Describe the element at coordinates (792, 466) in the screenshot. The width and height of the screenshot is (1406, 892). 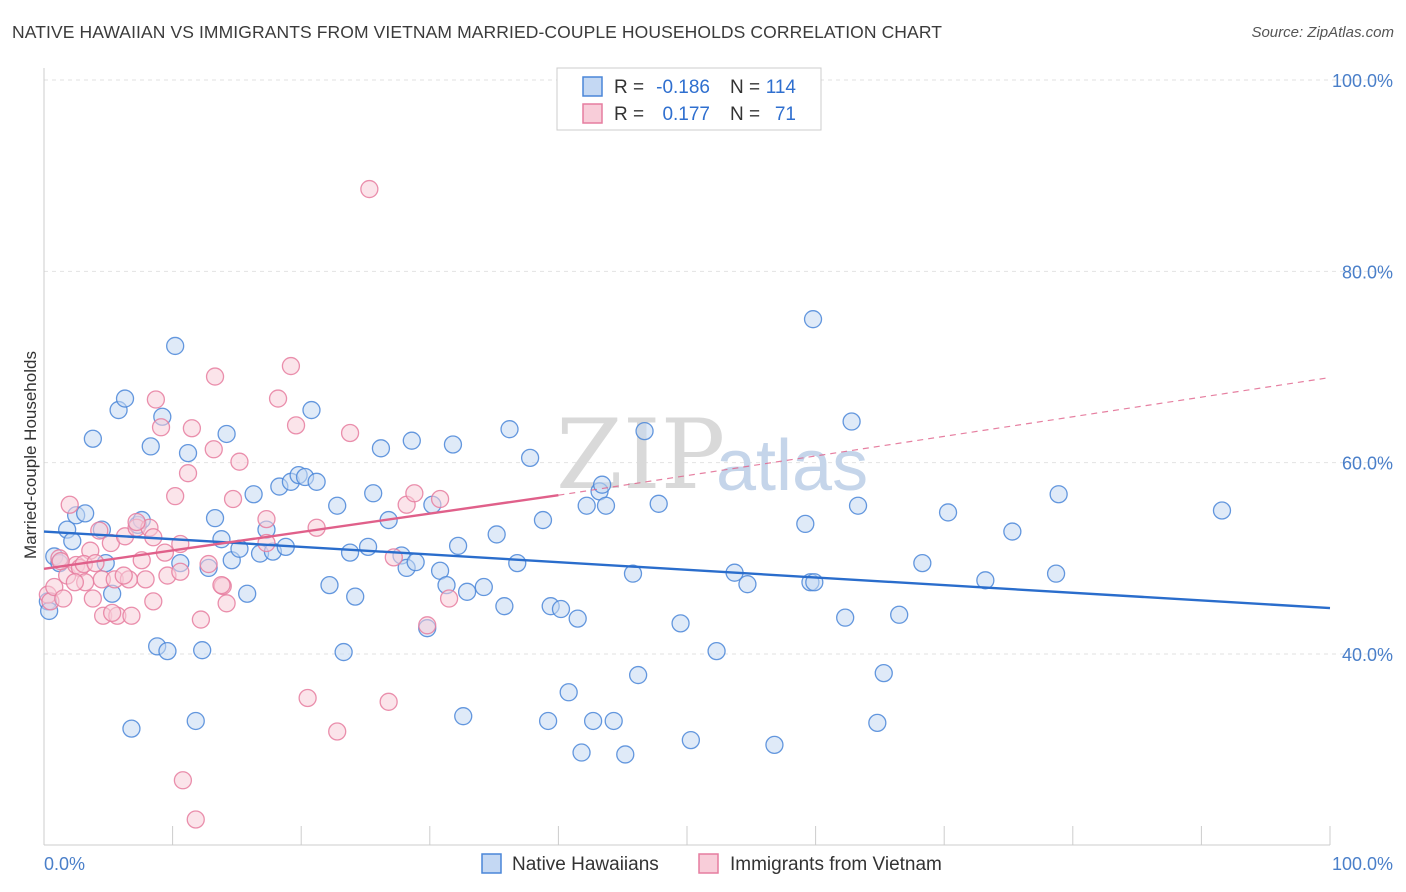
I see `watermark-atlas: atlas` at that location.